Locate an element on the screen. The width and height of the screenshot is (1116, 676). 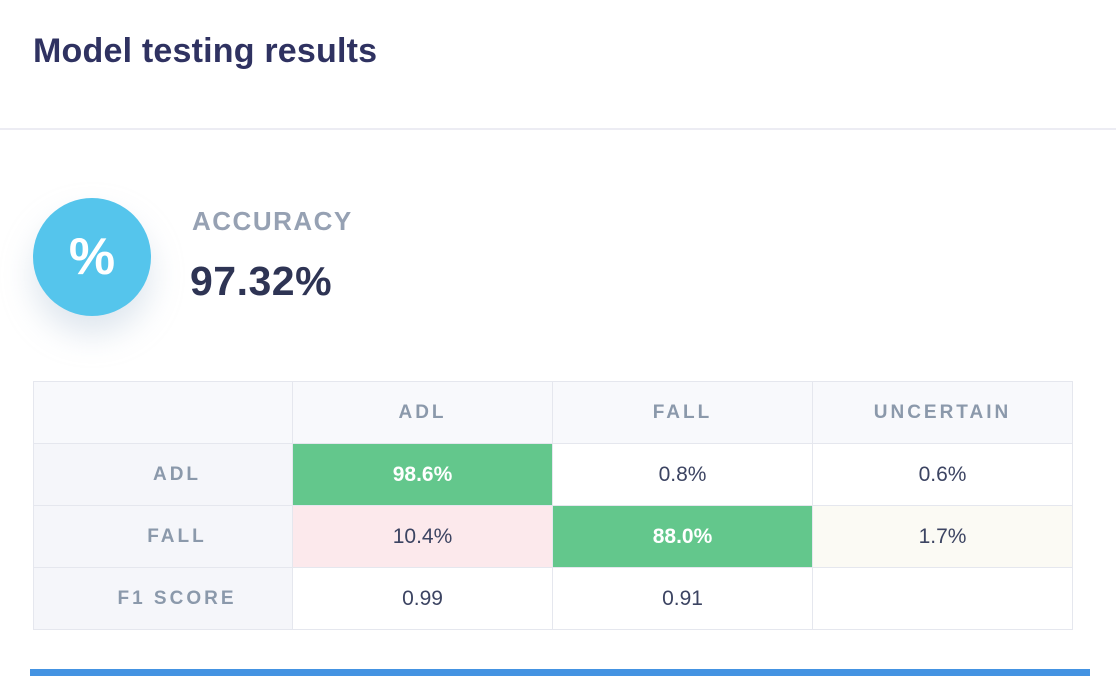
cell-f1-fall: 0.91 is located at coordinates (682, 598).